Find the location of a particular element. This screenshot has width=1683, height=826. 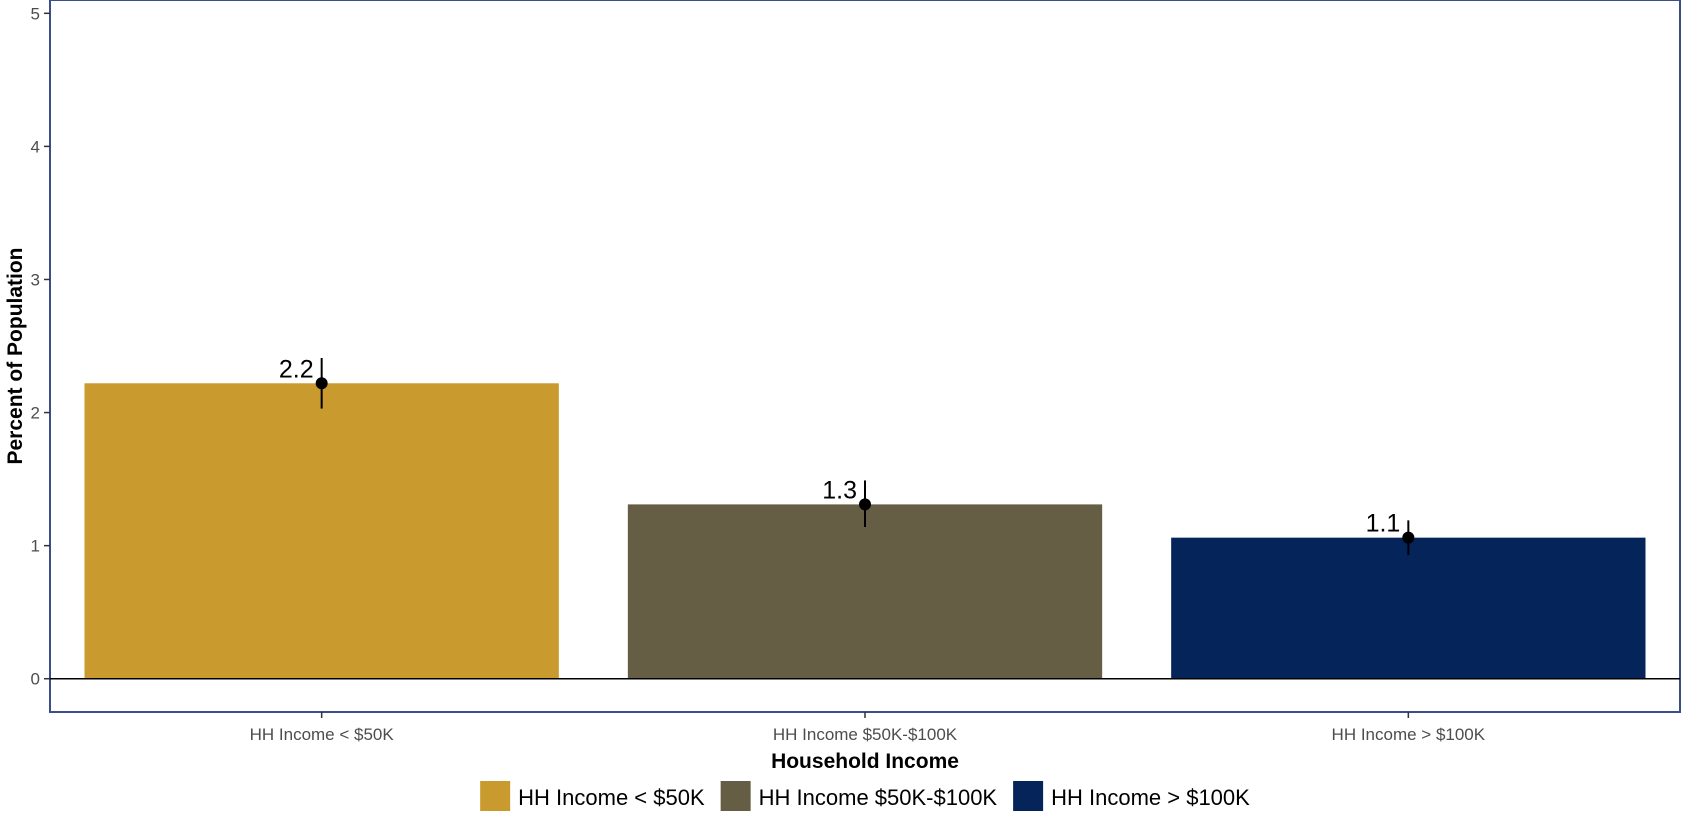

y-tick-label: 0 is located at coordinates (35, 679).